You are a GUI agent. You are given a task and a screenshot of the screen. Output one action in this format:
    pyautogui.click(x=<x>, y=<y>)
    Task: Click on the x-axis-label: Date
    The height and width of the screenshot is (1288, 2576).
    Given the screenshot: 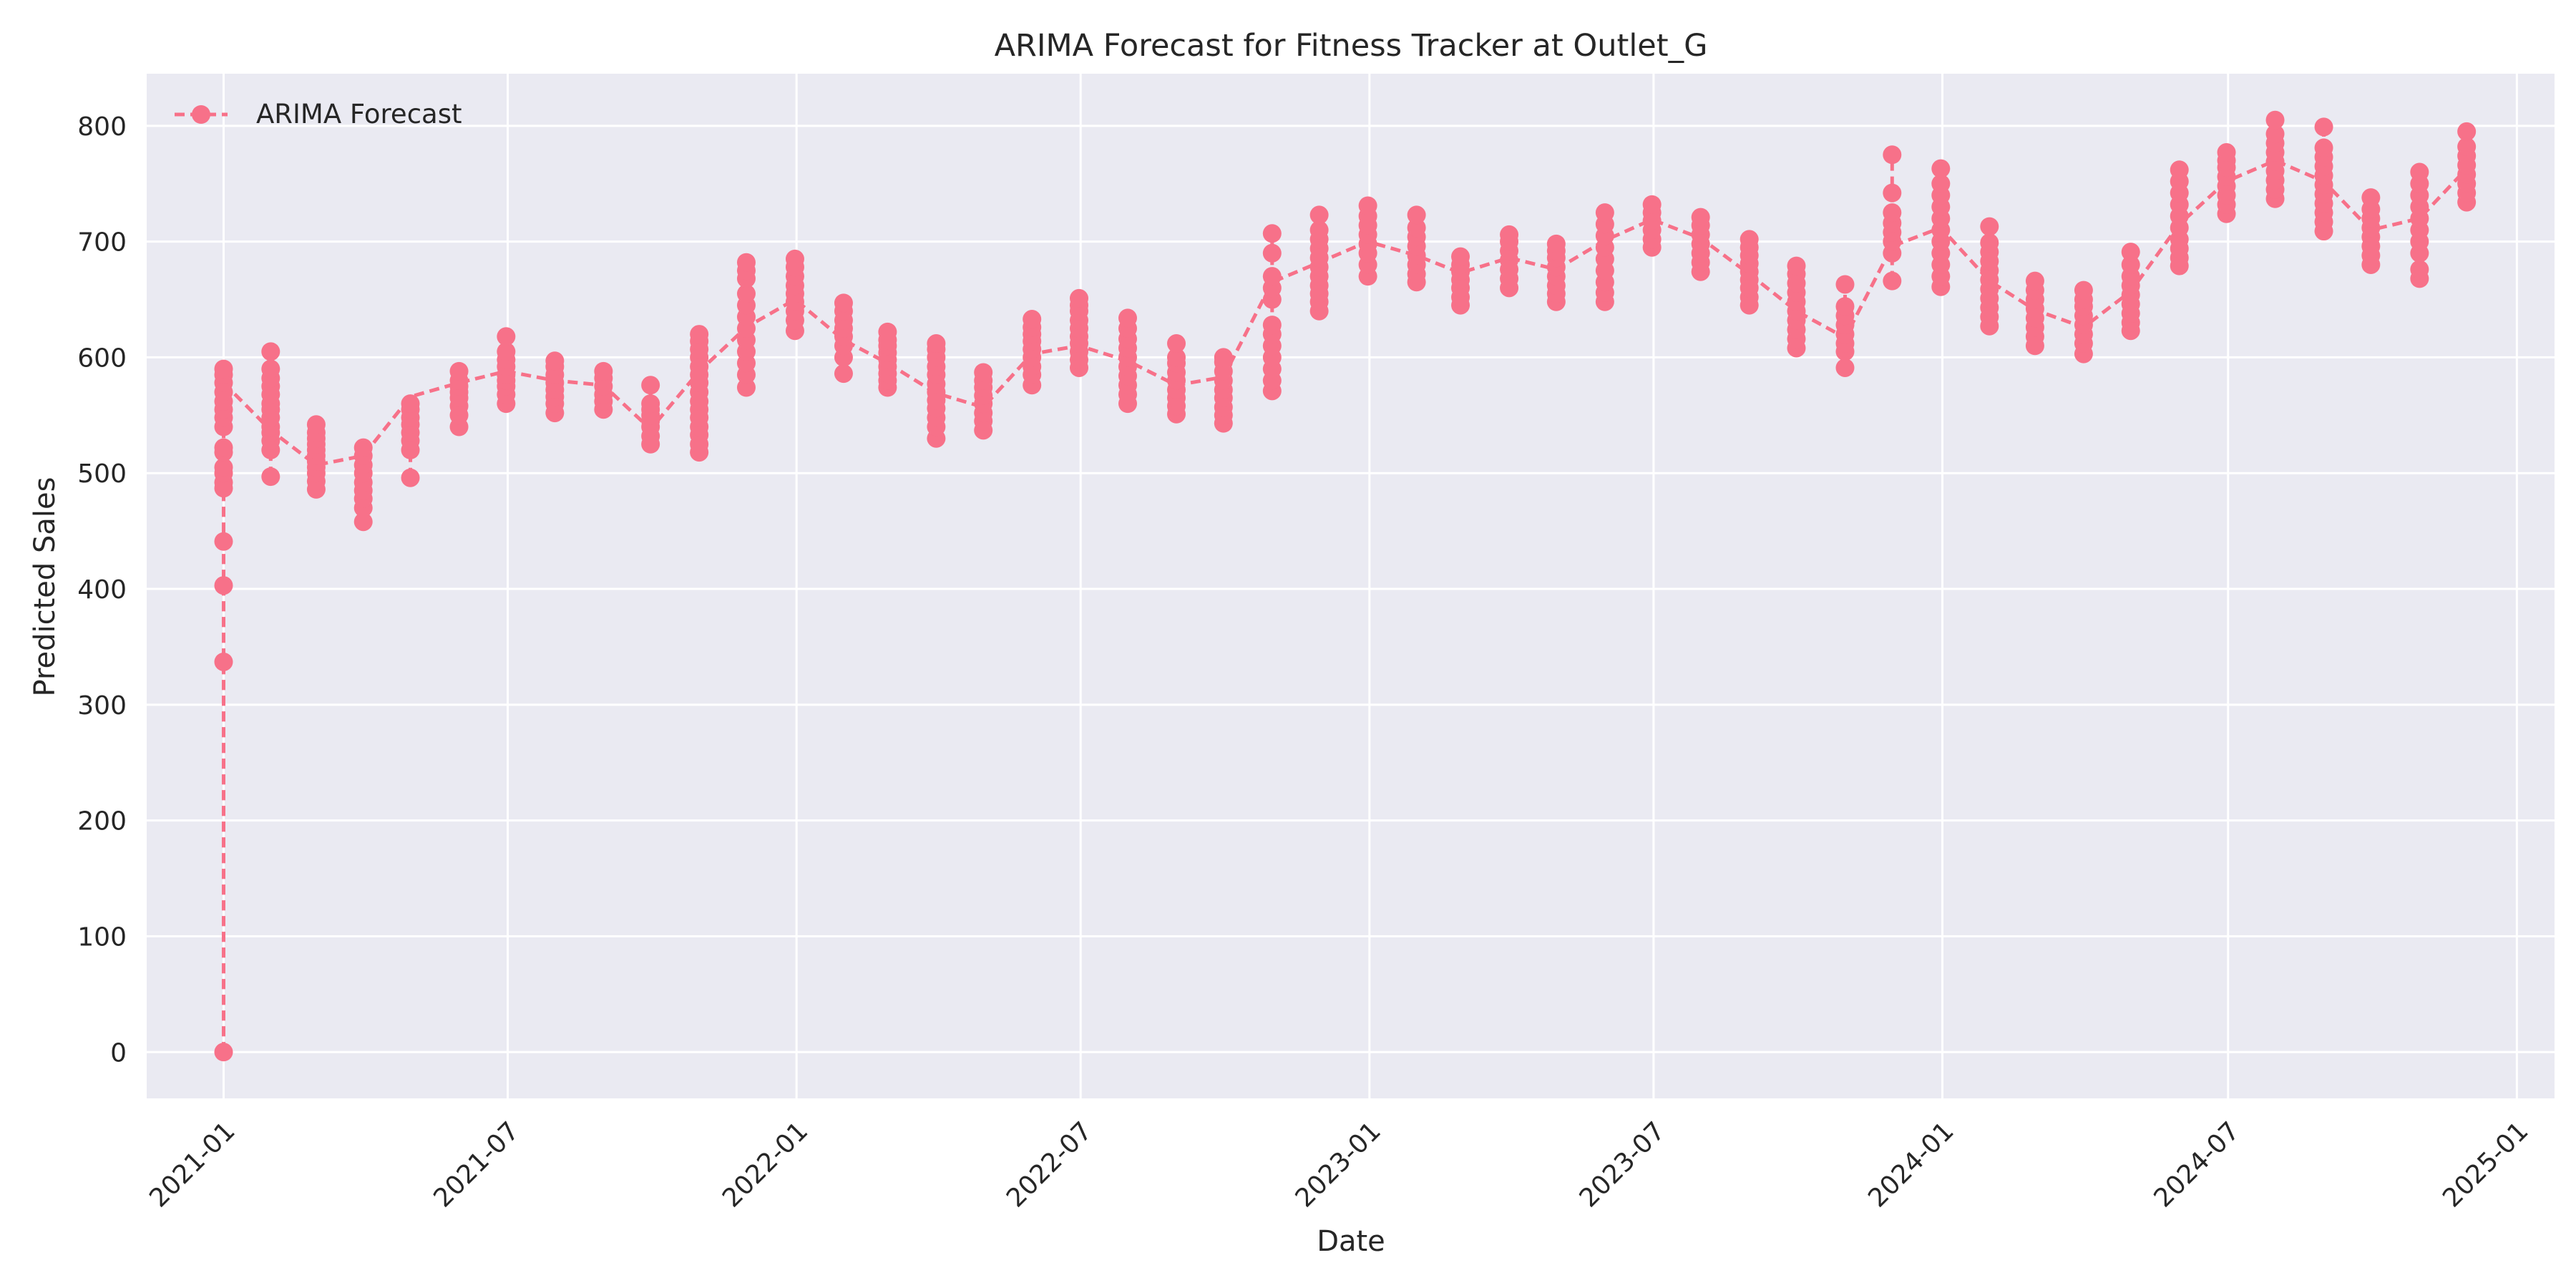 What is the action you would take?
    pyautogui.click(x=1351, y=1241)
    